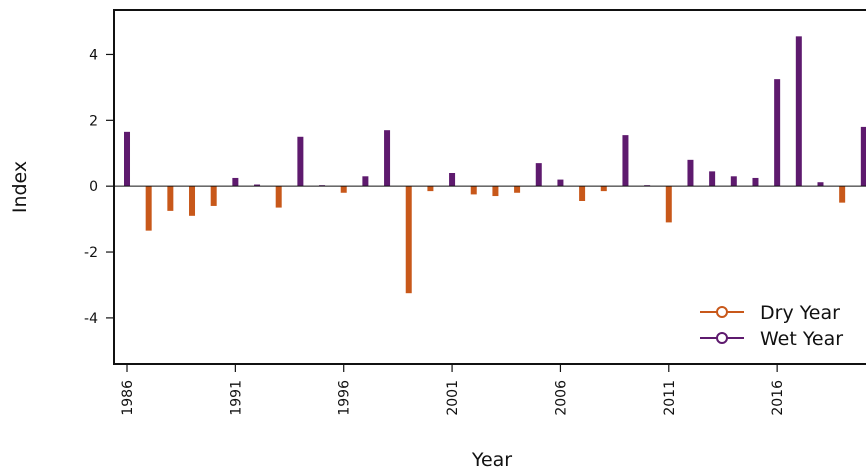 Image resolution: width=866 pixels, height=470 pixels. Describe the element at coordinates (668, 204) in the screenshot. I see `bar-dry-2011` at that location.